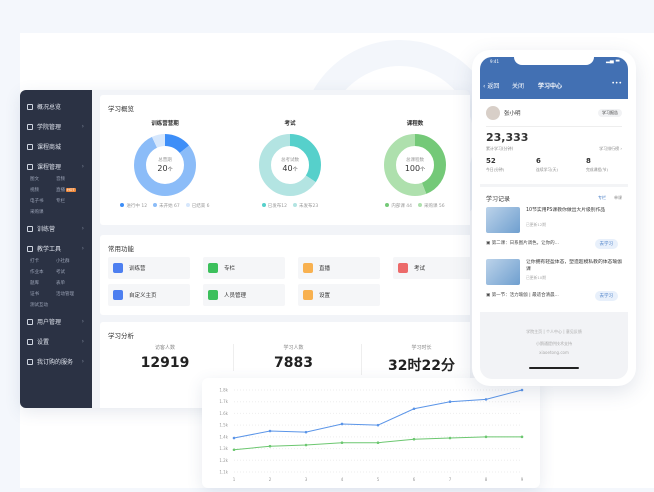 Image resolution: width=654 pixels, height=492 pixels. What do you see at coordinates (56, 146) in the screenshot?
I see `sidebar-item: 课程商城` at bounding box center [56, 146].